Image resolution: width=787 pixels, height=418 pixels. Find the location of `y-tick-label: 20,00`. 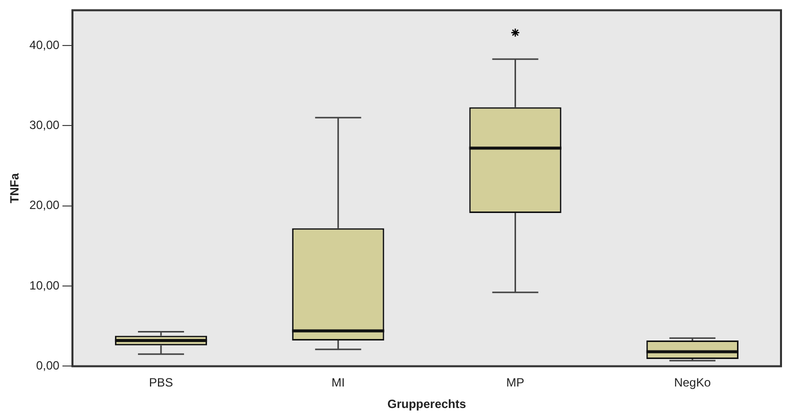

y-tick-label: 20,00 is located at coordinates (44, 205).